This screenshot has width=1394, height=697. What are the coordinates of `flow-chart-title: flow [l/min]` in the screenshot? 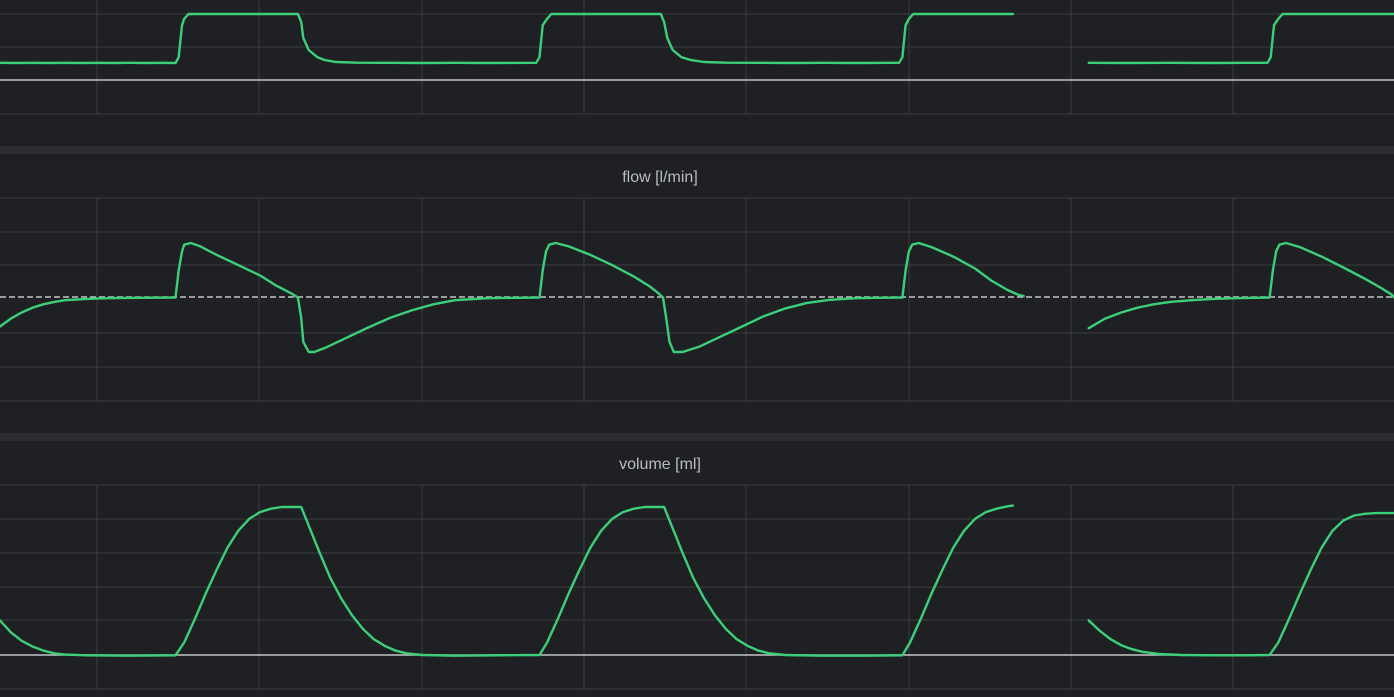 It's located at (660, 177).